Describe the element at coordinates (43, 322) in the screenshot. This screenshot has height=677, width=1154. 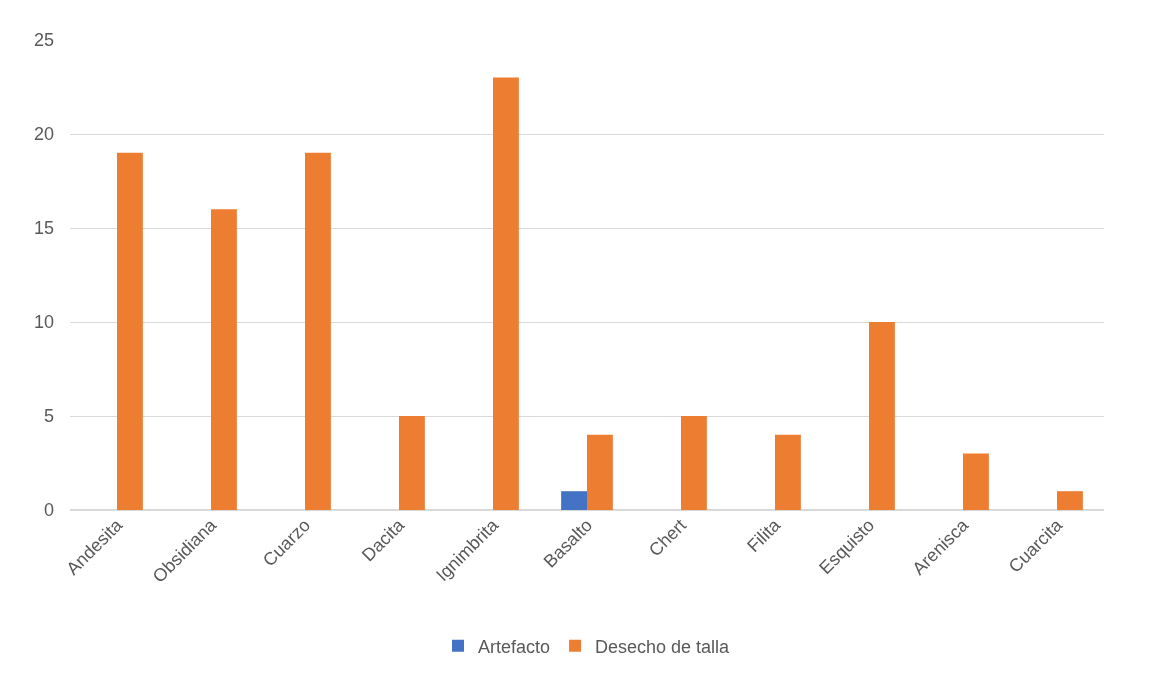
I see `y-tick-label: 10` at that location.